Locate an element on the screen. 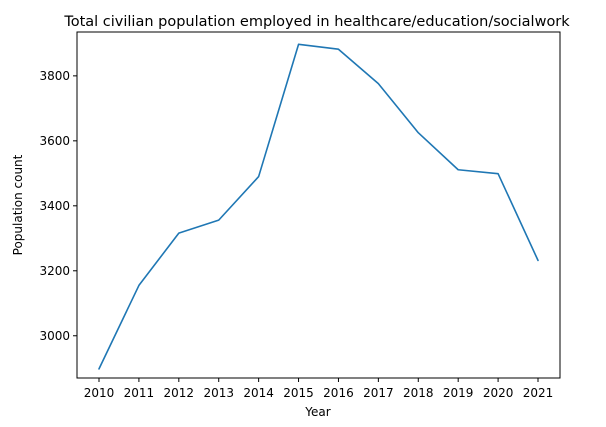 The image size is (606, 427). y-tick-label: 3600 is located at coordinates (54, 141).